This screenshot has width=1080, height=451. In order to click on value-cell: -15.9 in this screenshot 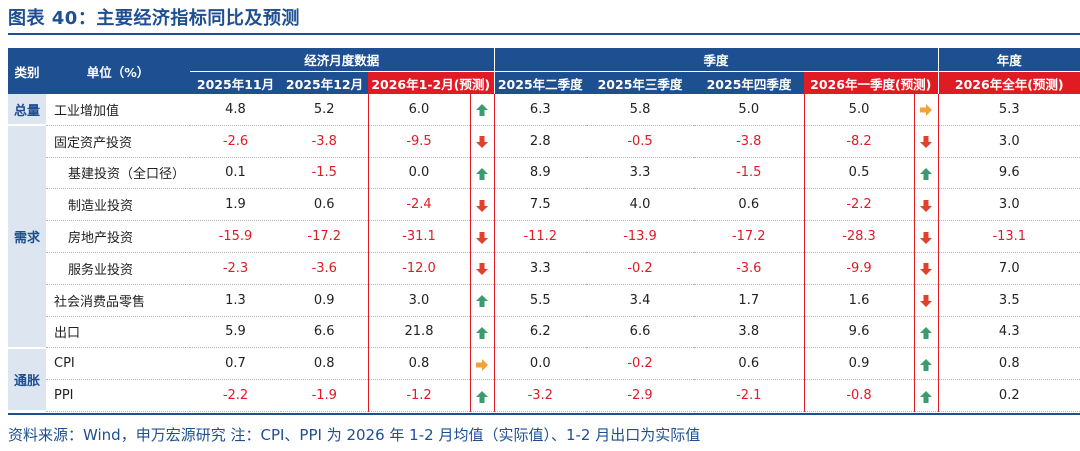, I will do `click(235, 236)`.